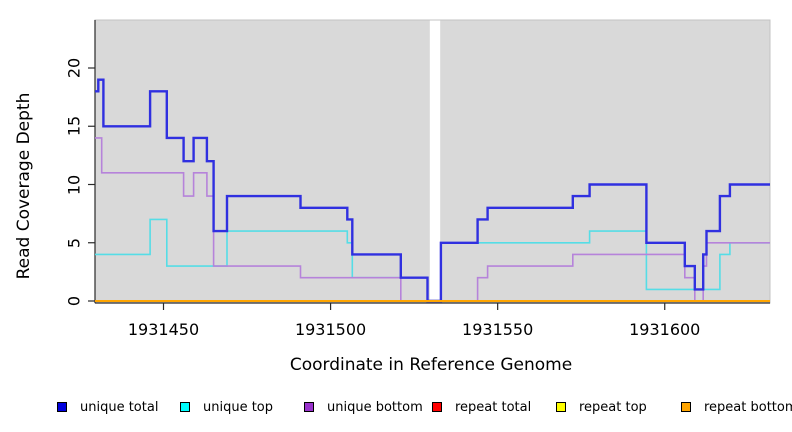  I want to click on legend-item-unique-bottom: unique bottom, so click(363, 407).